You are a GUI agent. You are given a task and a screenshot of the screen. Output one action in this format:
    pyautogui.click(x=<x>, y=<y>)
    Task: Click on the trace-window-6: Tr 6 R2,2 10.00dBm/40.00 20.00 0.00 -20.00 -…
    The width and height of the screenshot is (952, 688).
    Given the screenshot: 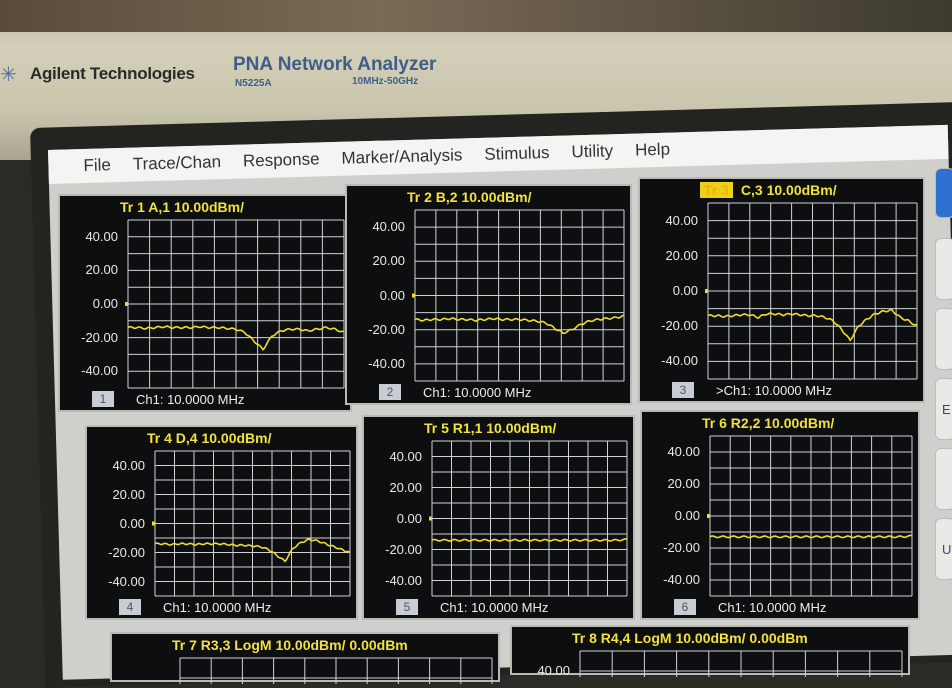 What is the action you would take?
    pyautogui.click(x=780, y=515)
    